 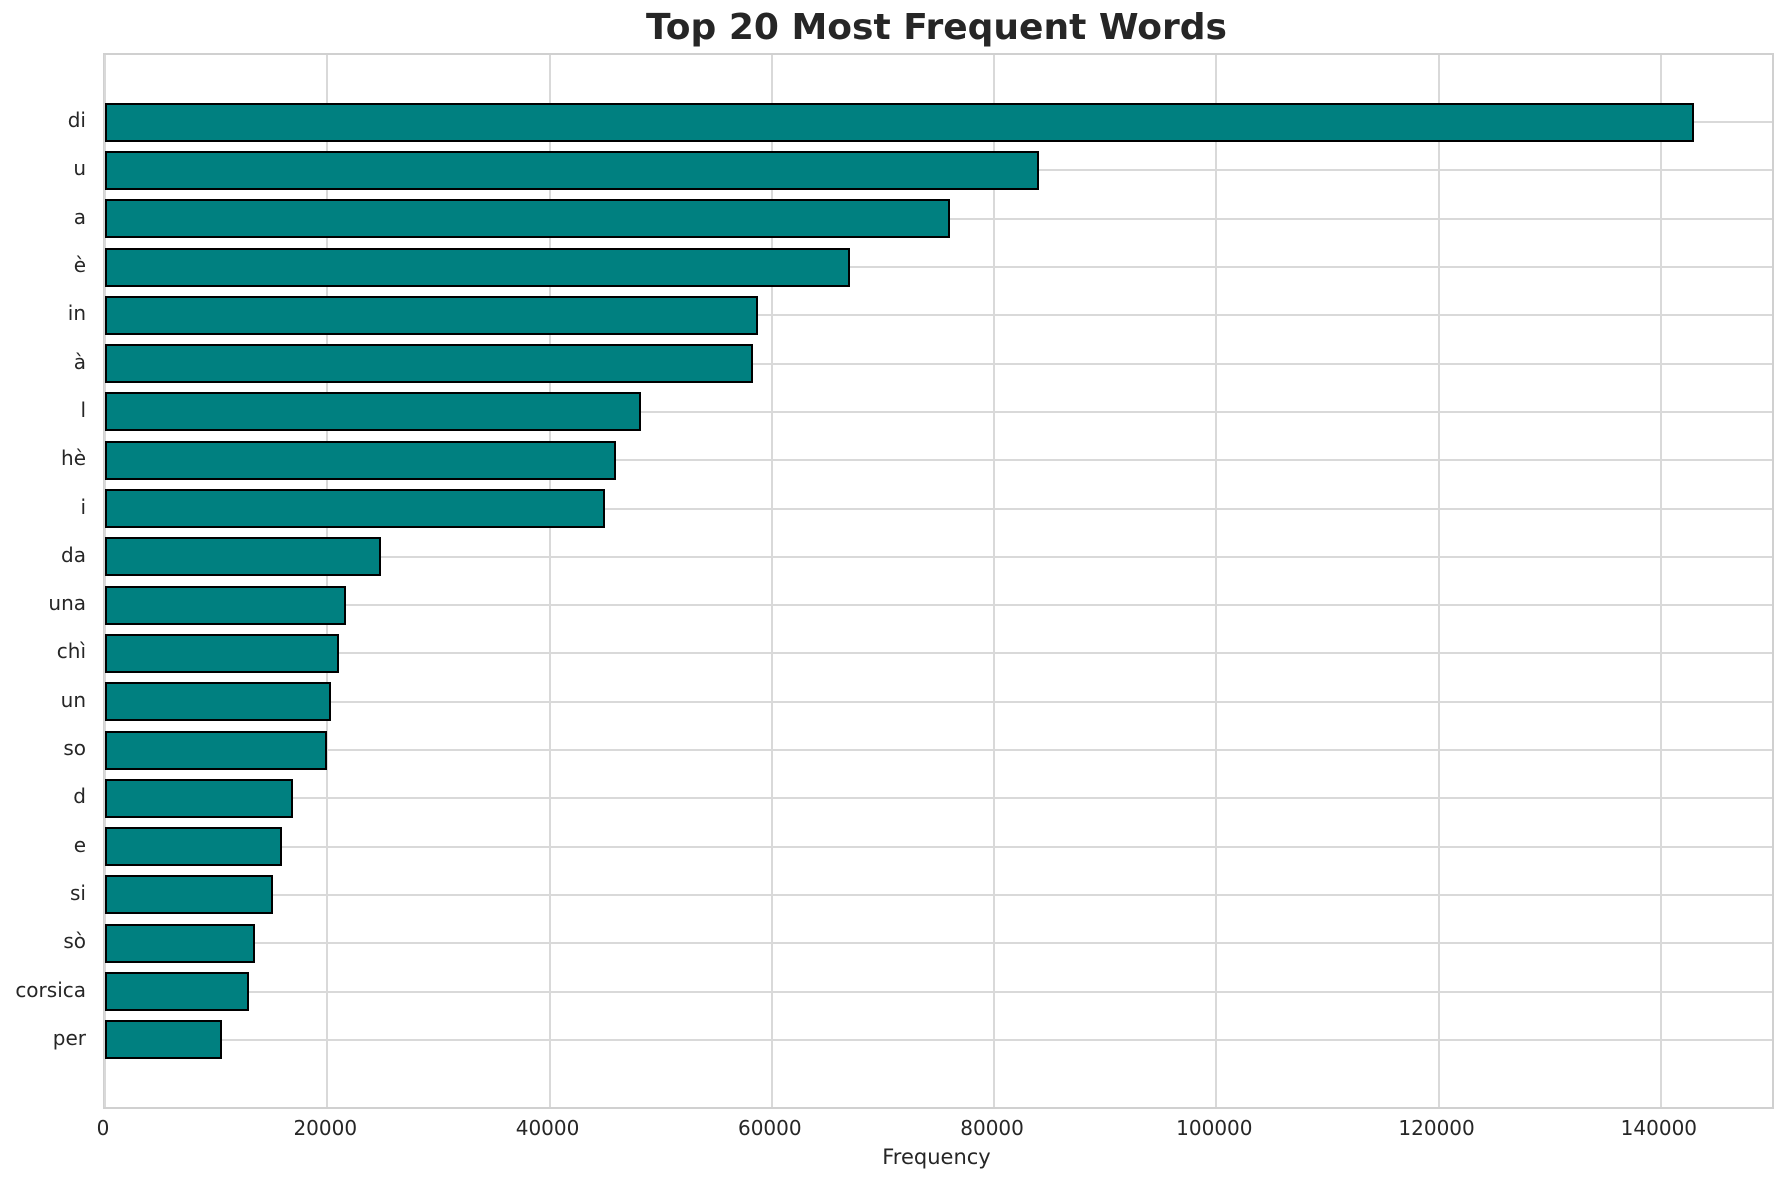 I want to click on bar-so, so click(x=216, y=750).